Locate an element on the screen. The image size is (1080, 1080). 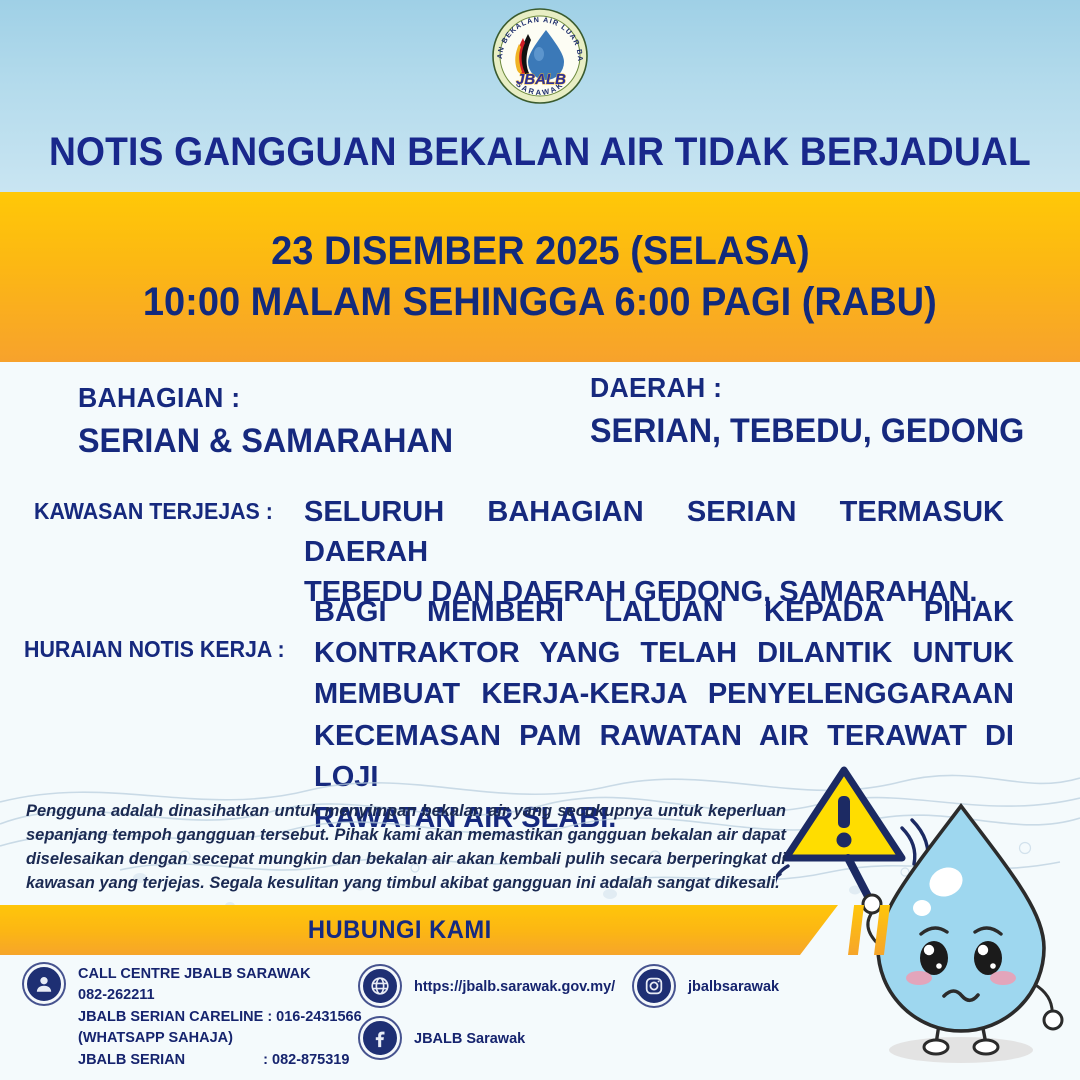
work-description-line: KONTRAKTOR YANG TELAH DILANTIK UNTUK is located at coordinates (664, 653).